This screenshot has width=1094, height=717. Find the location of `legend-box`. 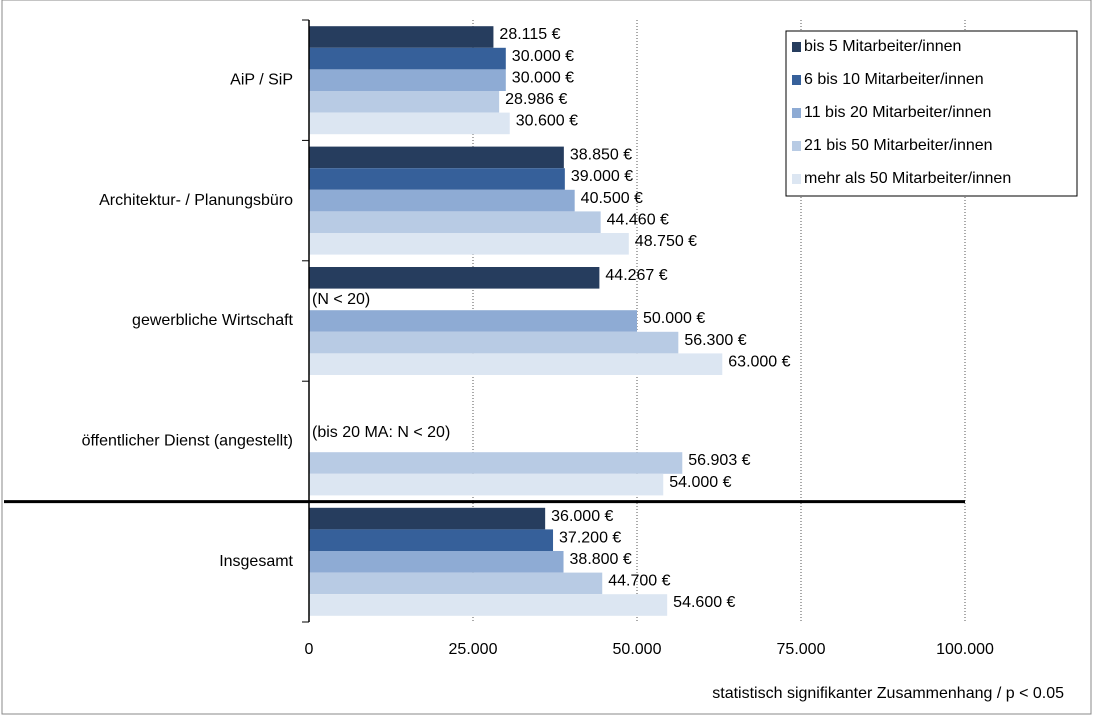

legend-box is located at coordinates (931, 113).